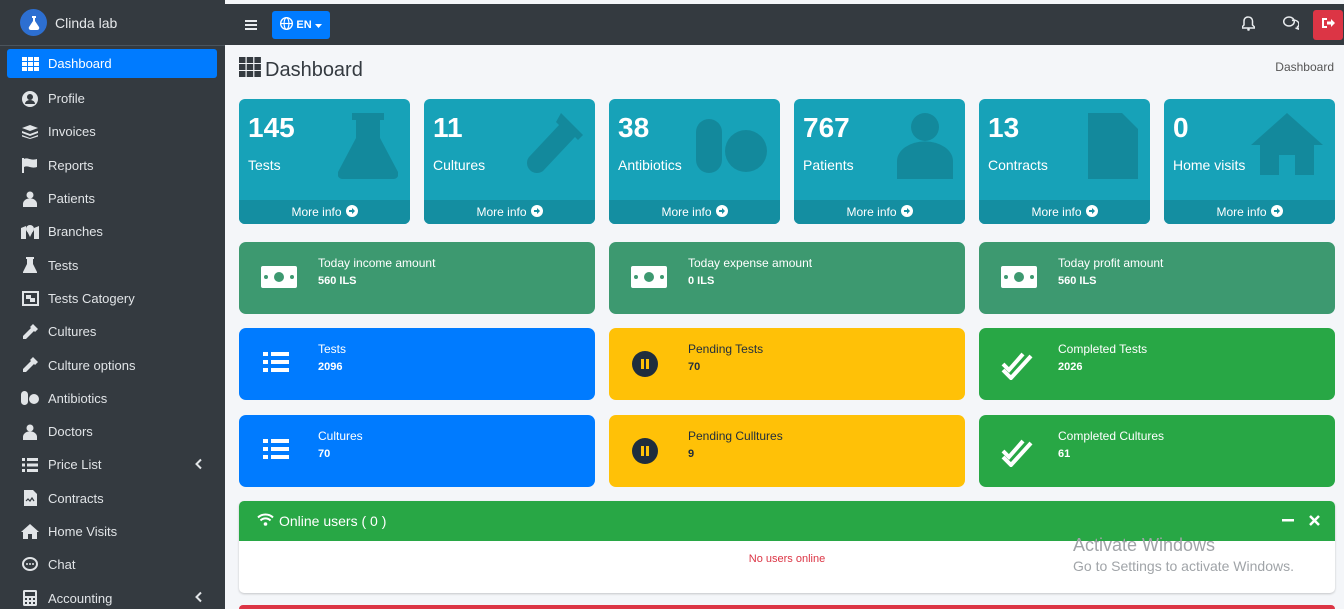 The width and height of the screenshot is (1344, 609). What do you see at coordinates (750, 263) in the screenshot?
I see `info-title: Today expense amount` at bounding box center [750, 263].